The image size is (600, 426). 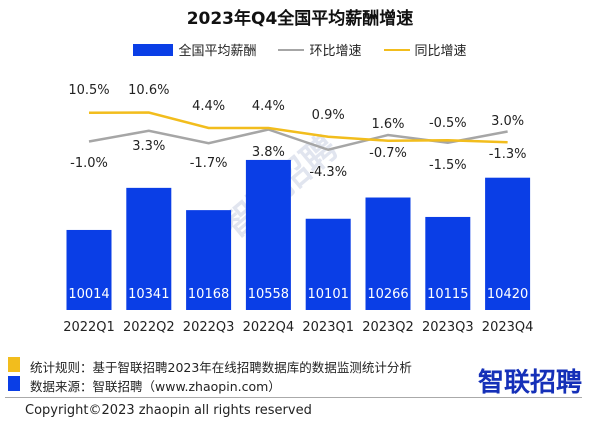 What do you see at coordinates (507, 294) in the screenshot?
I see `bar-value-label: 10420` at bounding box center [507, 294].